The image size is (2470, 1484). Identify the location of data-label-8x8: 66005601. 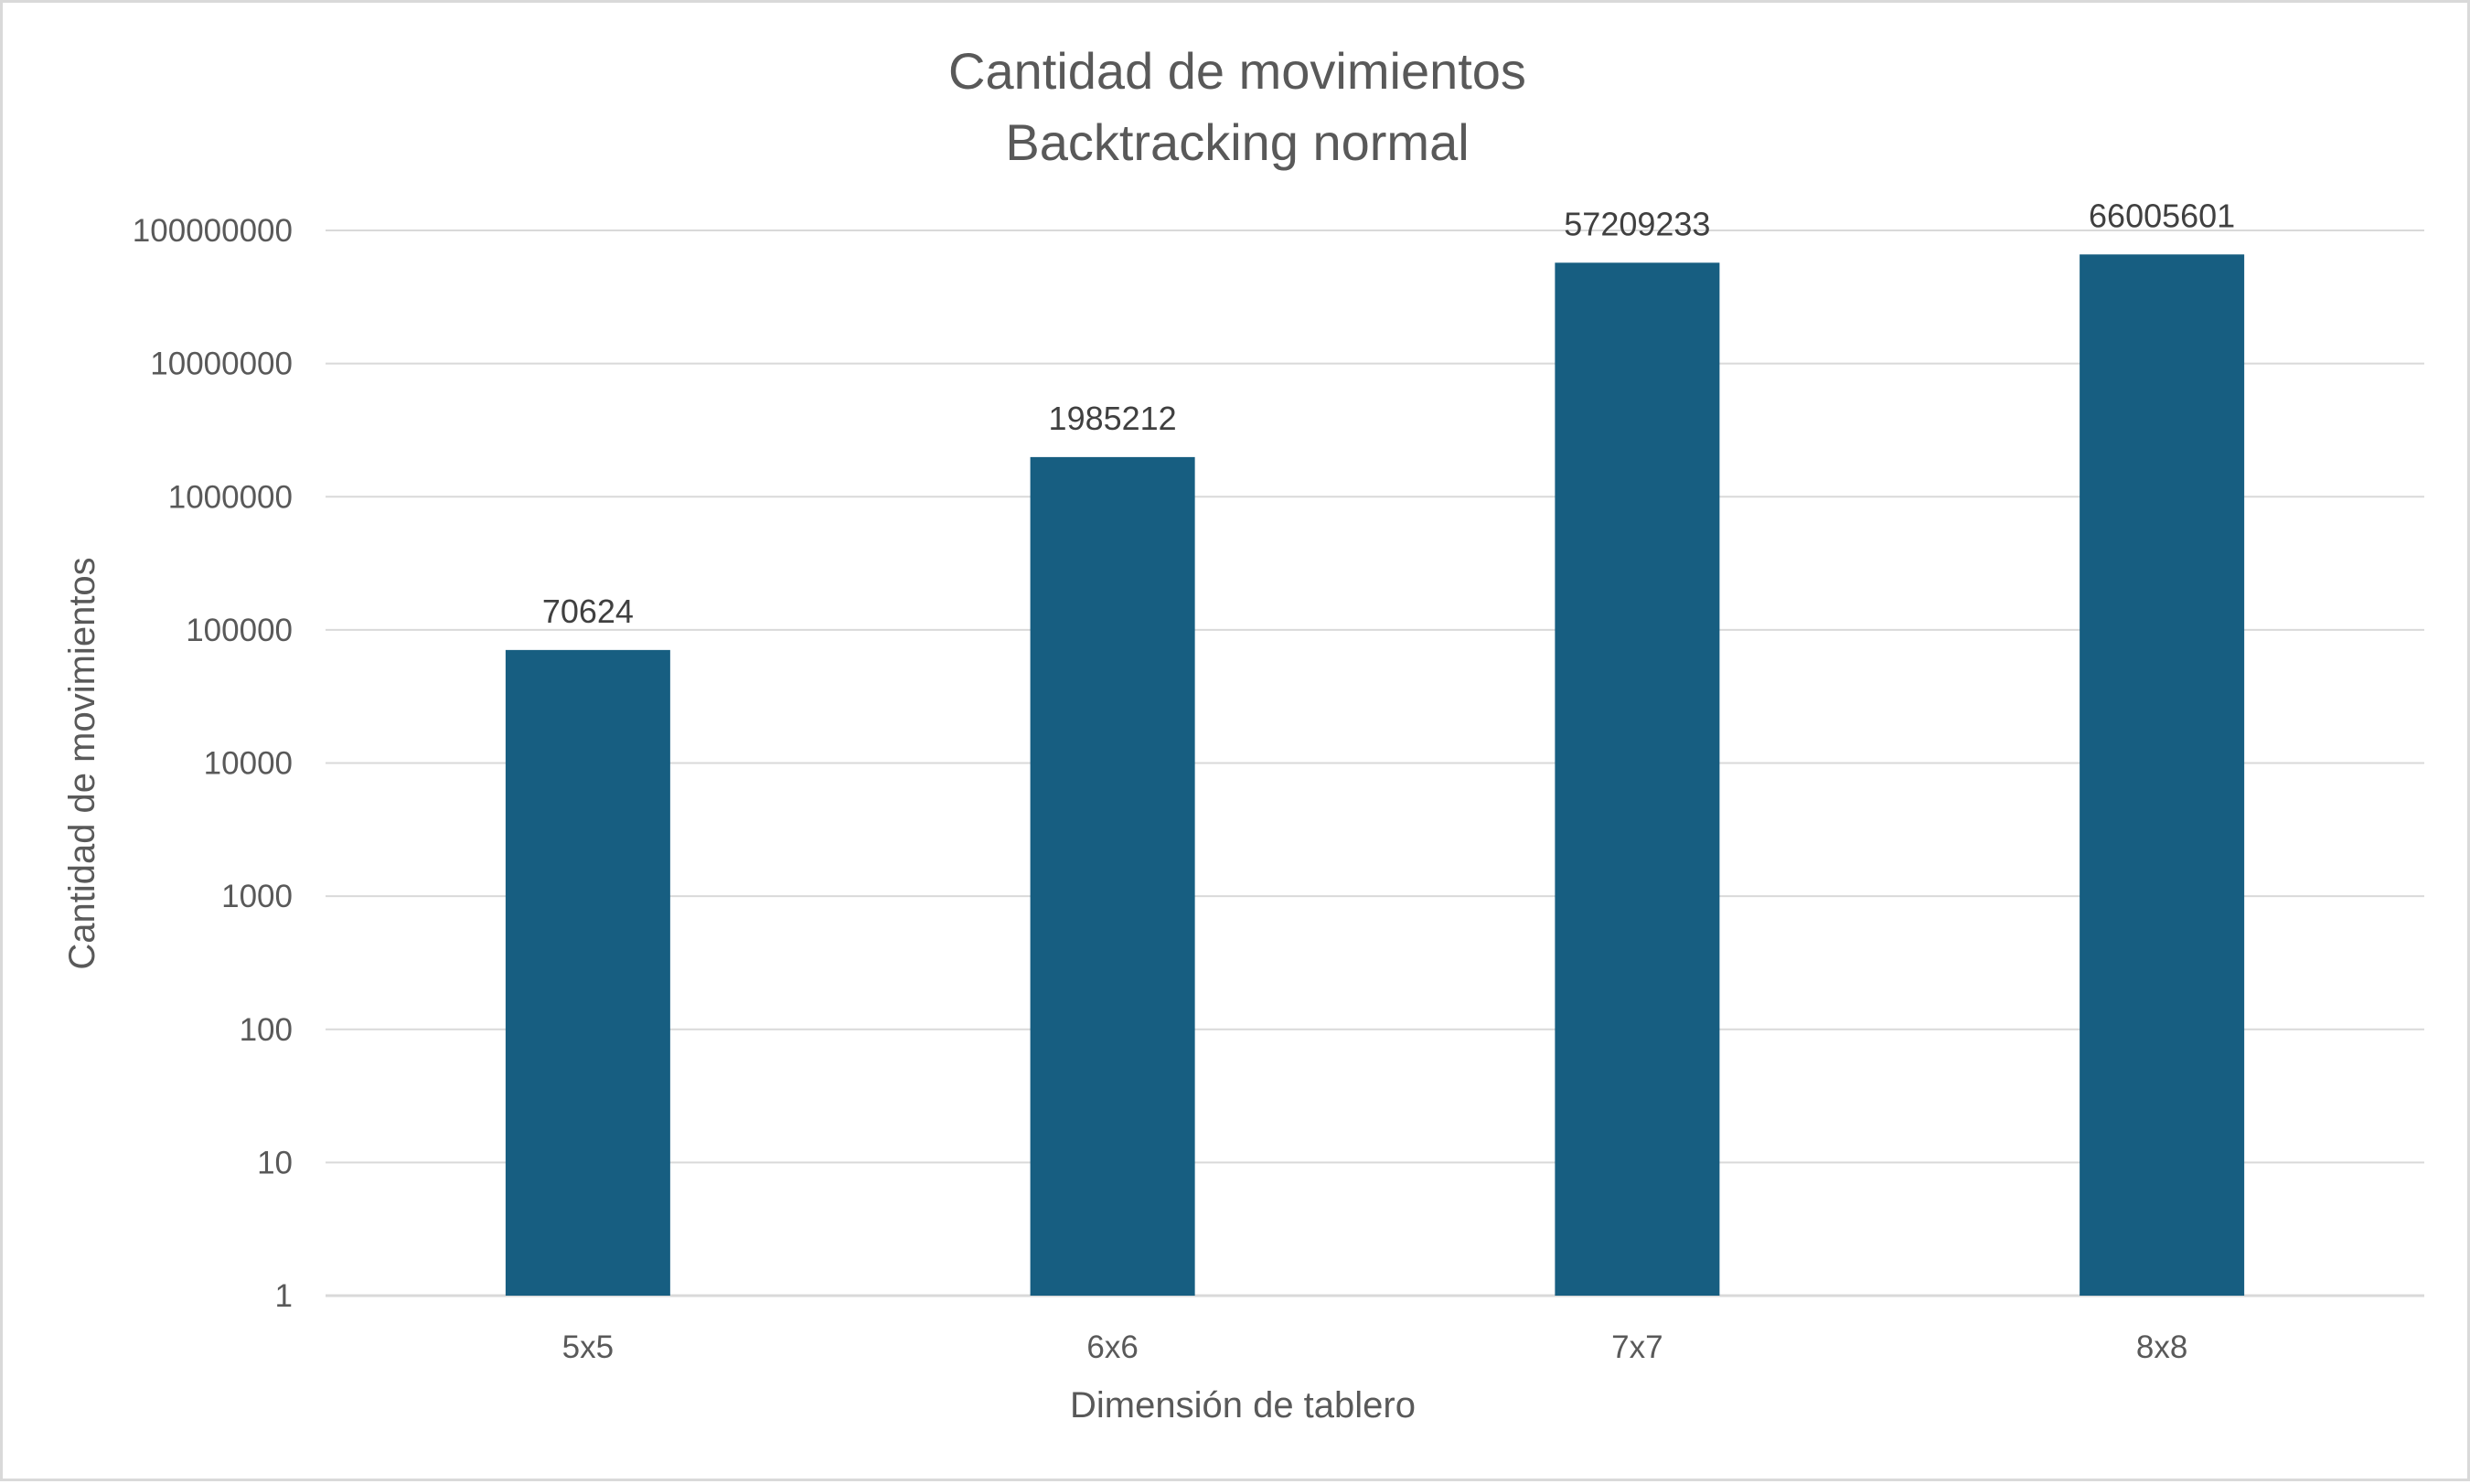
(2162, 215).